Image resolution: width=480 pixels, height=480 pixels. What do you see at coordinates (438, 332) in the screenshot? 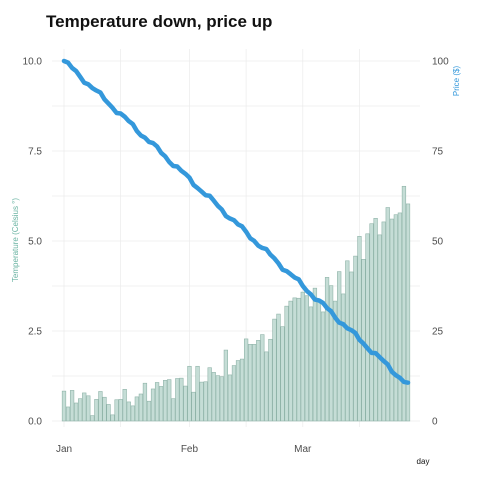
I see `right-tick-label: 25` at bounding box center [438, 332].